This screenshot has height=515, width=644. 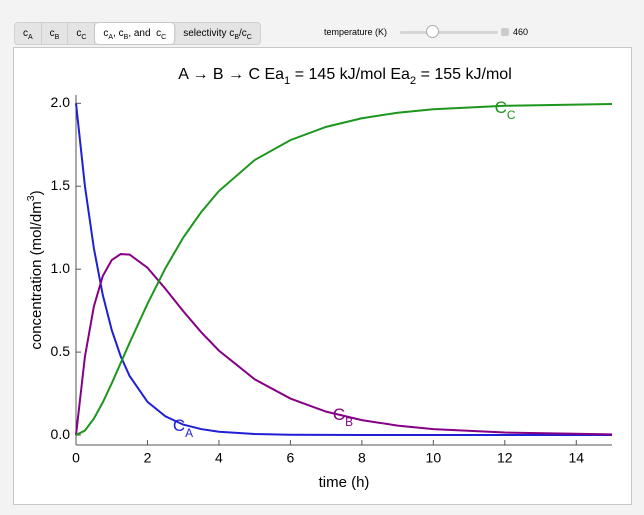 I want to click on x-tick-label: 10, so click(x=434, y=458).